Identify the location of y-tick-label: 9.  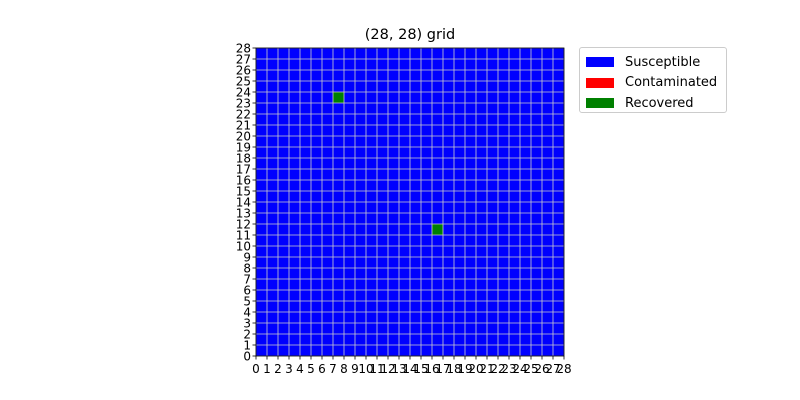
(247, 257).